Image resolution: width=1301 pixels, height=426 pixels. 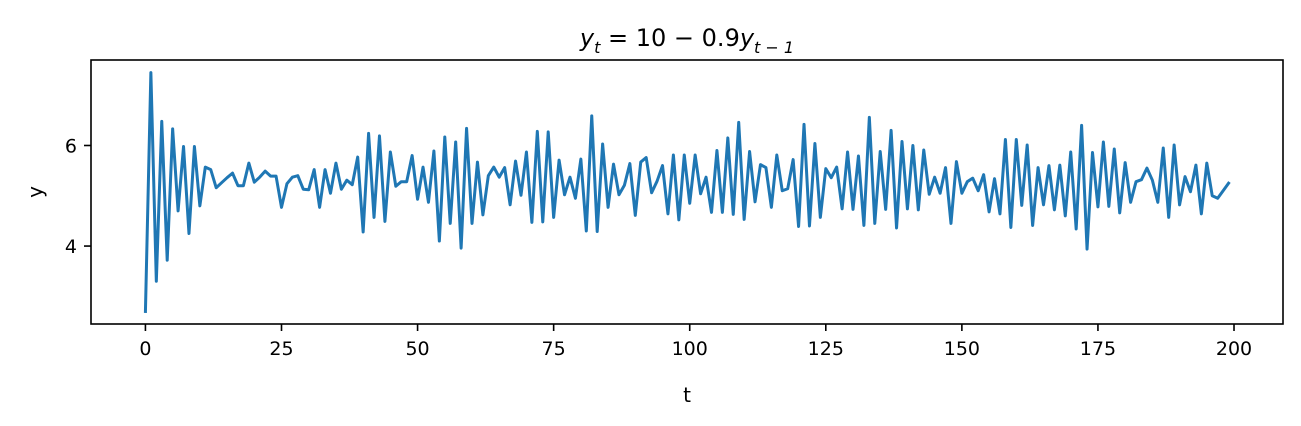 I want to click on x-tick-label: 125, so click(x=826, y=349).